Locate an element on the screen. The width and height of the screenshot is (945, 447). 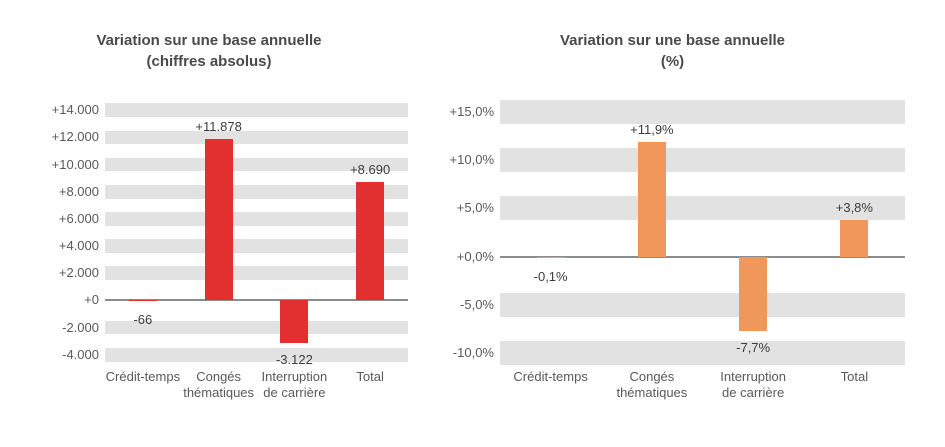
y-tick-label: +8.000 is located at coordinates (78, 191).